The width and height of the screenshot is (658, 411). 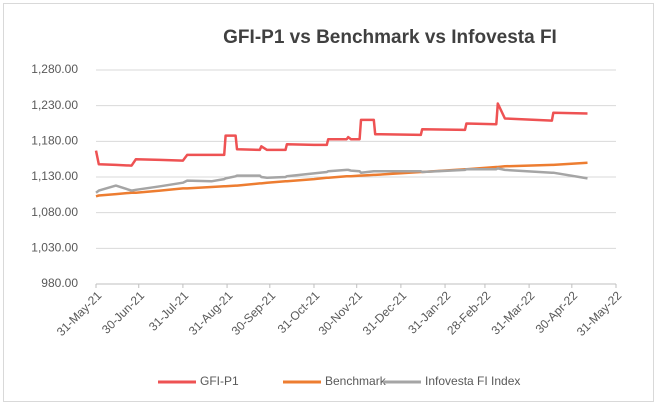 What do you see at coordinates (54, 141) in the screenshot?
I see `y-tick-label: 1,180.00` at bounding box center [54, 141].